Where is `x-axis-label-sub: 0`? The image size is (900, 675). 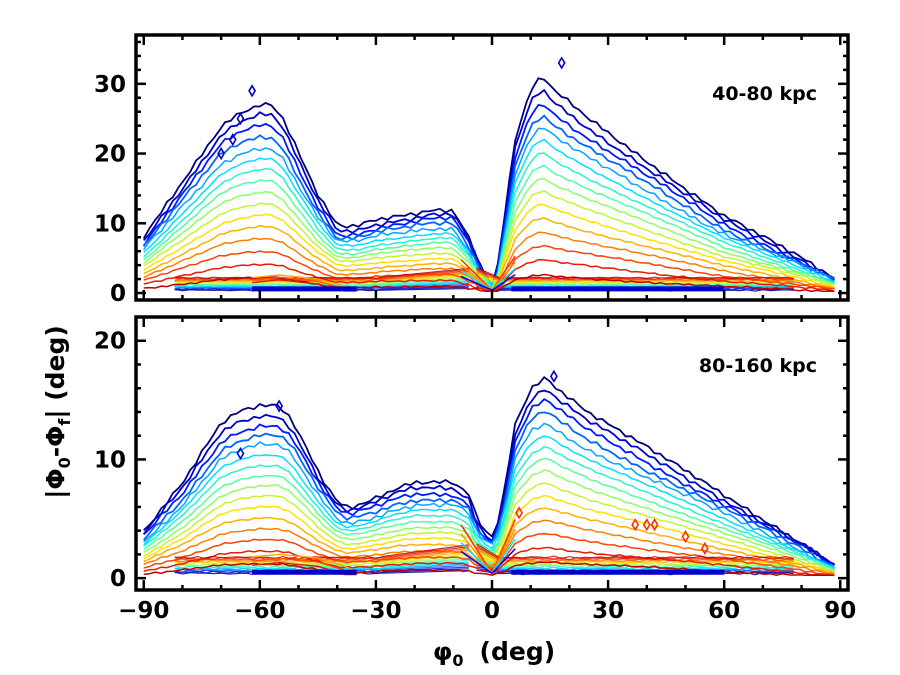 x-axis-label-sub: 0 is located at coordinates (457, 660).